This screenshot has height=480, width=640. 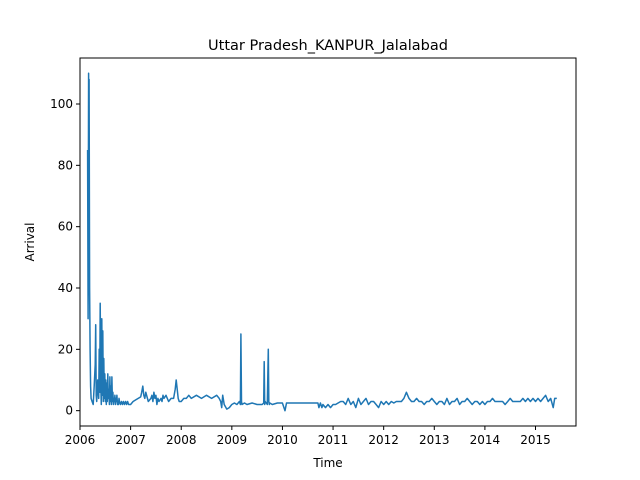 I want to click on x-tick-label: 2015, so click(x=535, y=440).